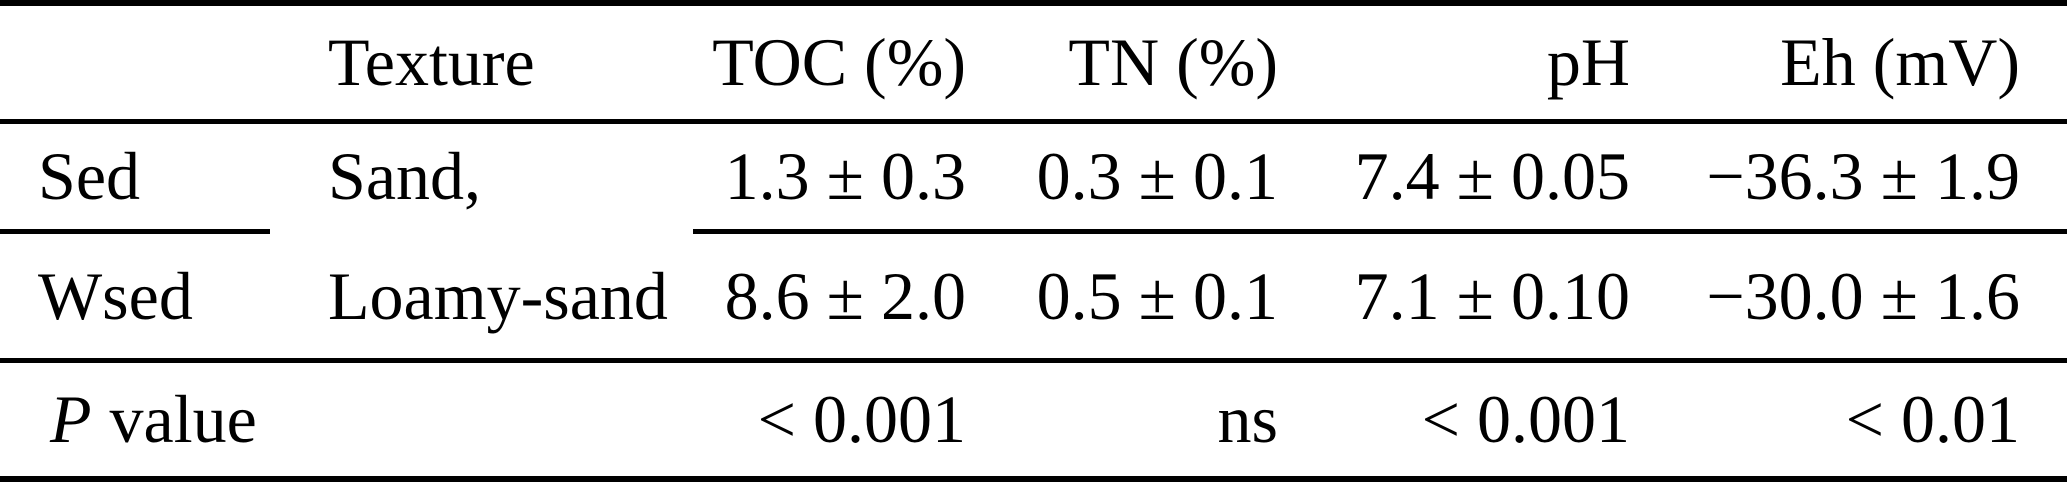  Describe the element at coordinates (1525, 419) in the screenshot. I see `cell-p-ph: < 0.001` at that location.